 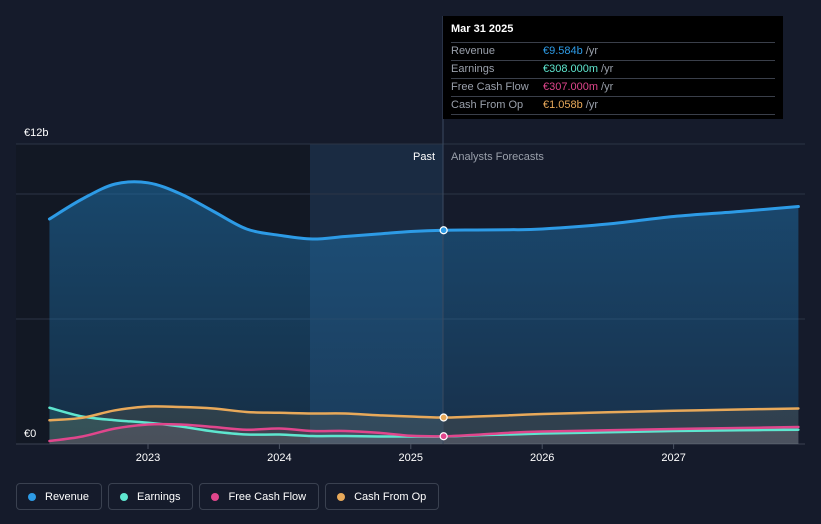 What do you see at coordinates (473, 69) in the screenshot?
I see `tooltip-row-name: Earnings` at bounding box center [473, 69].